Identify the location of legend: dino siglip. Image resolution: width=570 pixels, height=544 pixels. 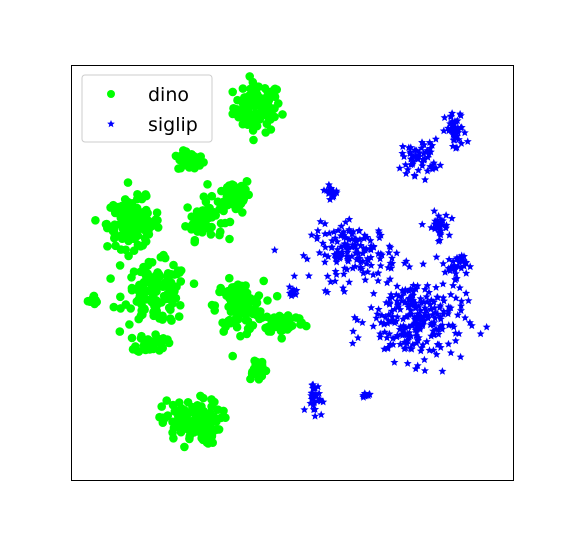
(147, 108).